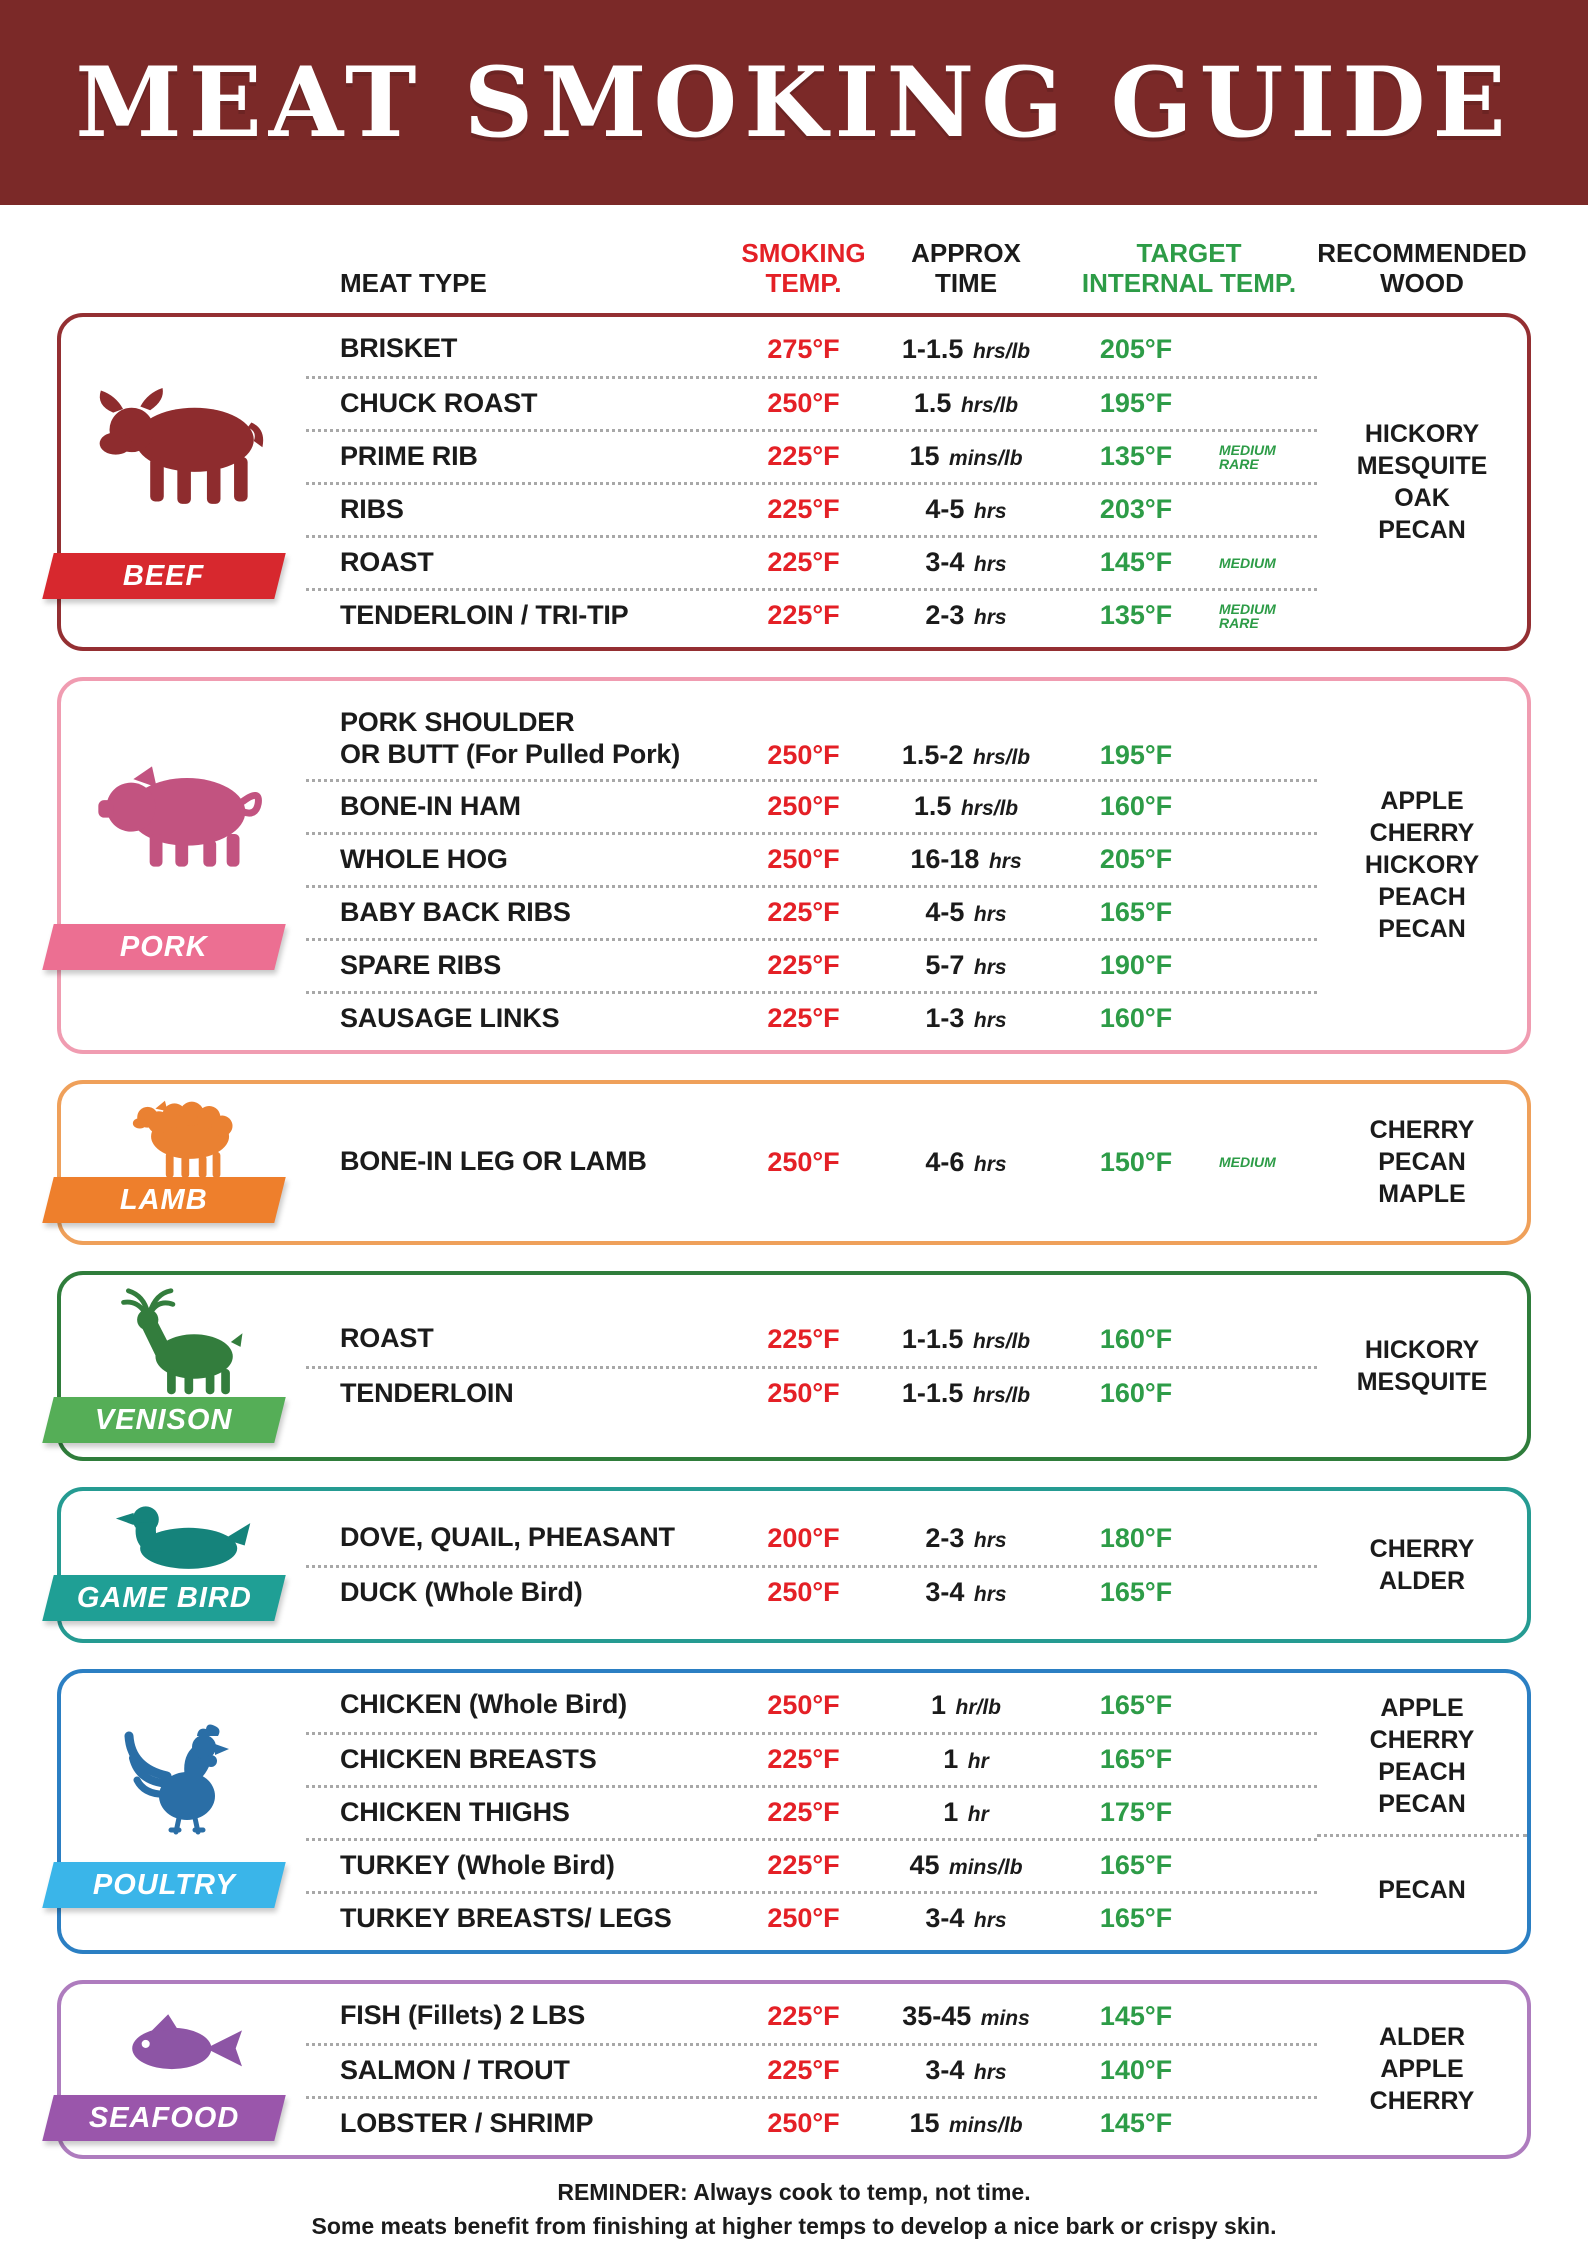 Image resolution: width=1588 pixels, height=2244 pixels. Describe the element at coordinates (794, 102) in the screenshot. I see `title-banner: MEAT SMOKING GUIDE` at that location.